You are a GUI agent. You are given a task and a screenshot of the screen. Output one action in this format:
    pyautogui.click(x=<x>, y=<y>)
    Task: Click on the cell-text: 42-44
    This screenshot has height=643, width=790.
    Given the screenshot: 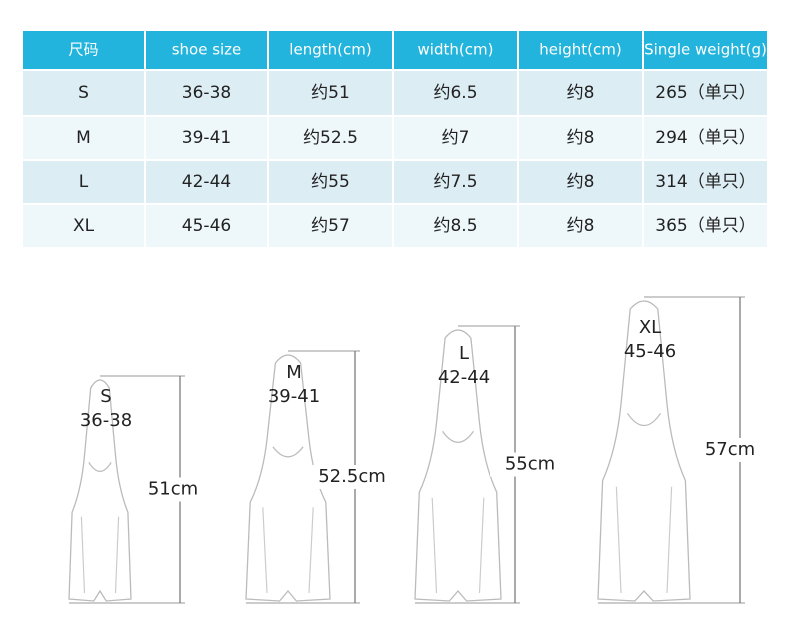 What is the action you would take?
    pyautogui.click(x=206, y=182)
    